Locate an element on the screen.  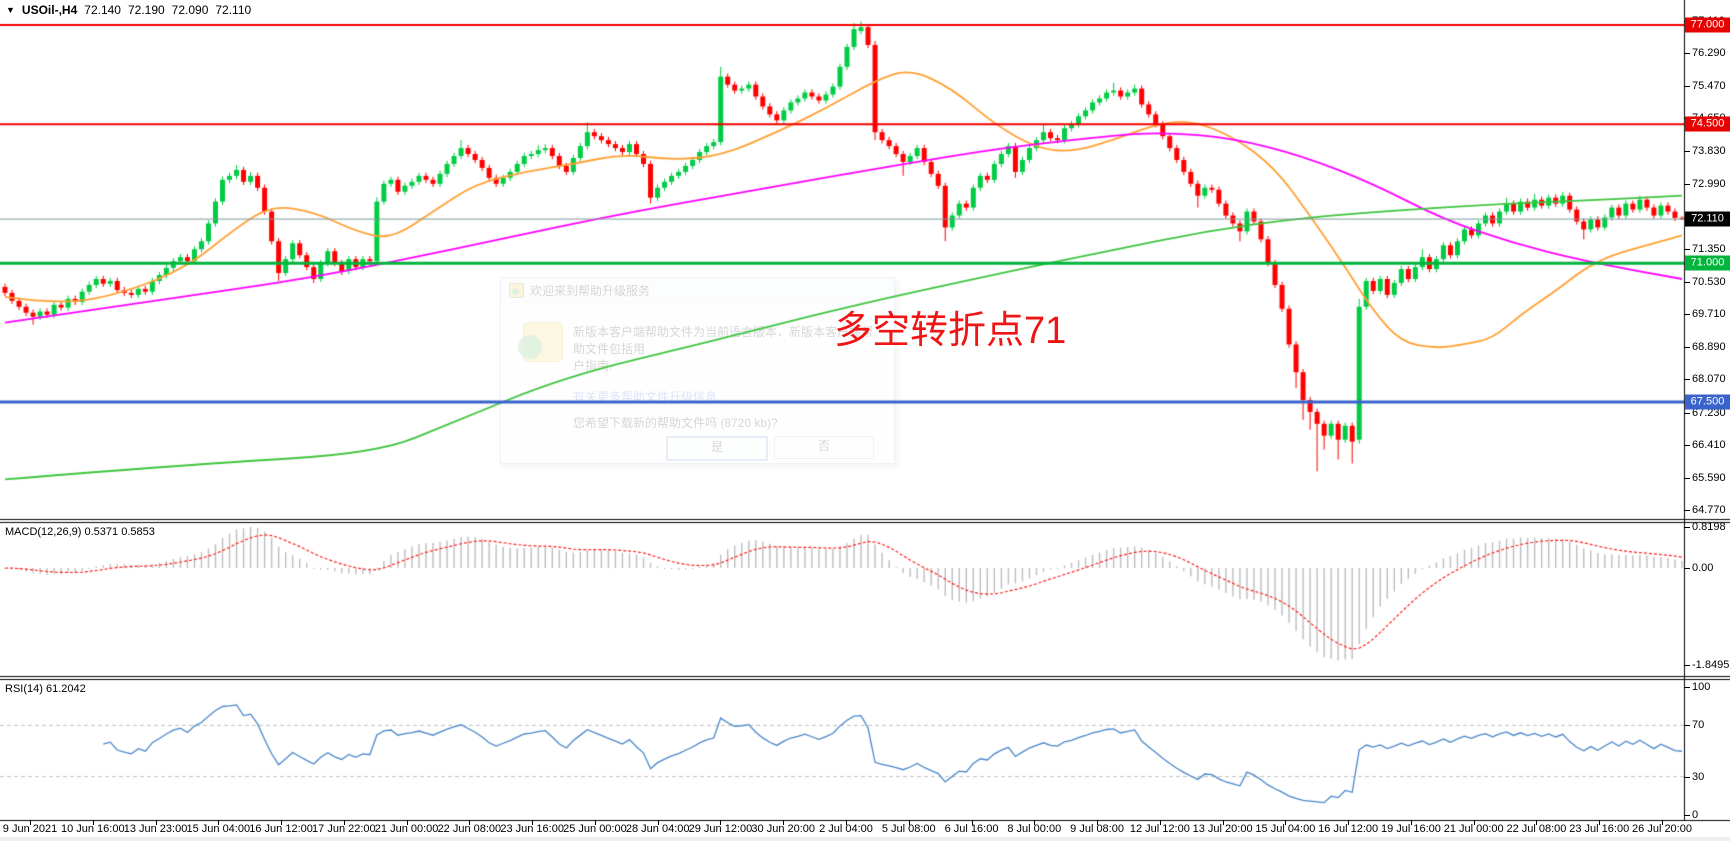
window-bottom-strip is located at coordinates (865, 839).